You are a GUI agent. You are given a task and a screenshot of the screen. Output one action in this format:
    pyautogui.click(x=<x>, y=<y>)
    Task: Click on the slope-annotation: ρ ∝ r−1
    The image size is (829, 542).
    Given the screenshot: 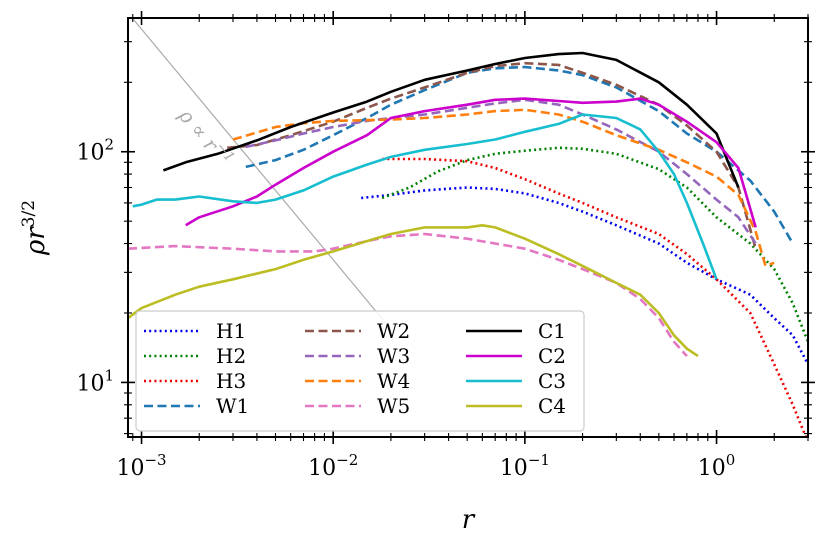 What is the action you would take?
    pyautogui.click(x=206, y=137)
    